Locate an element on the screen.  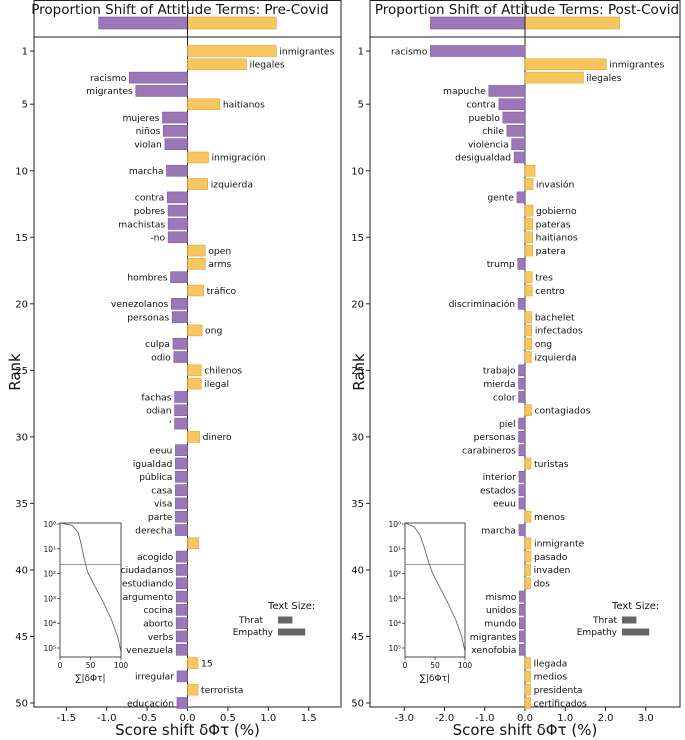
bar-word-label: pueblo is located at coordinates (485, 118).